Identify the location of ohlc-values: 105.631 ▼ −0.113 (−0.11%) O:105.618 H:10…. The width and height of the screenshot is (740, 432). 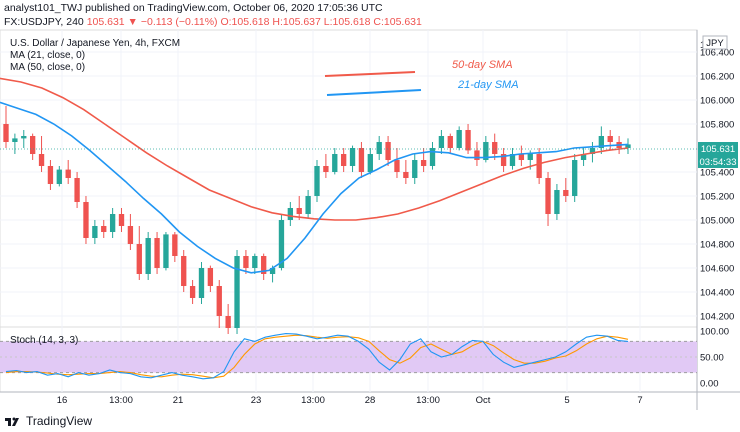
(254, 22).